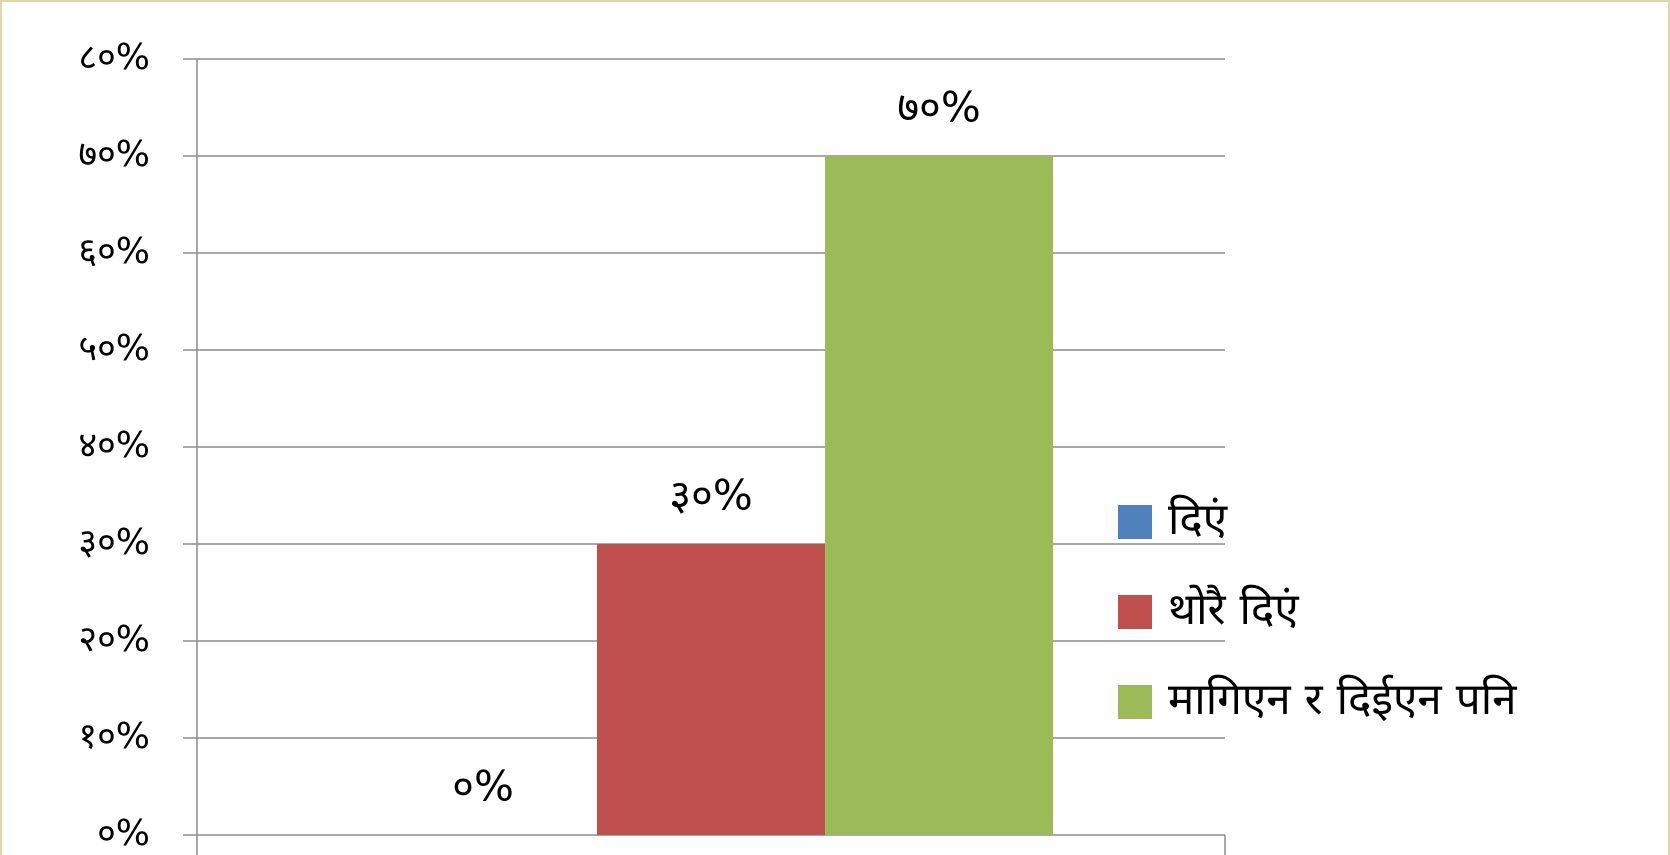 The width and height of the screenshot is (1670, 855). Describe the element at coordinates (123, 833) in the screenshot. I see `y-tick-label: ०%` at that location.